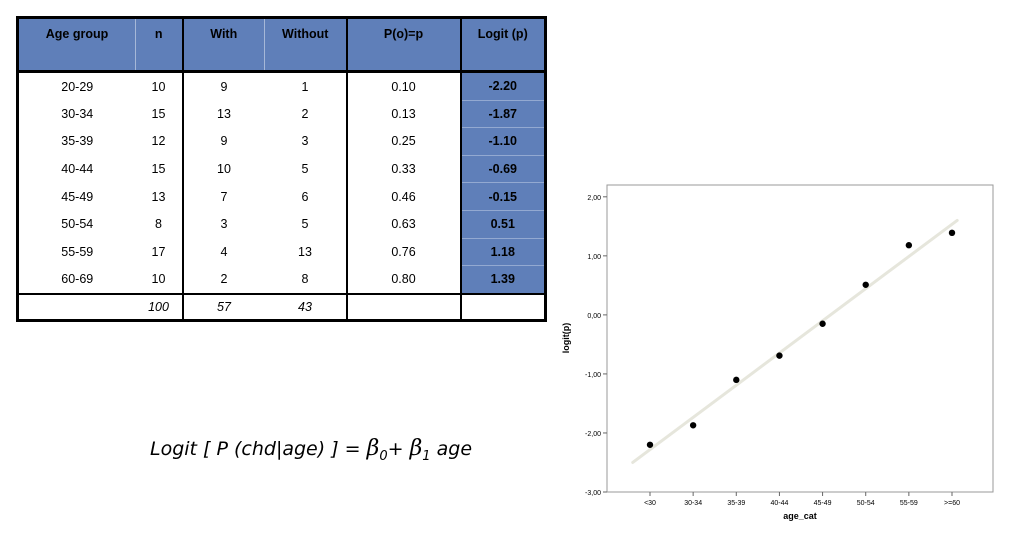  What do you see at coordinates (223, 114) in the screenshot?
I see `cell-with: 13` at bounding box center [223, 114].